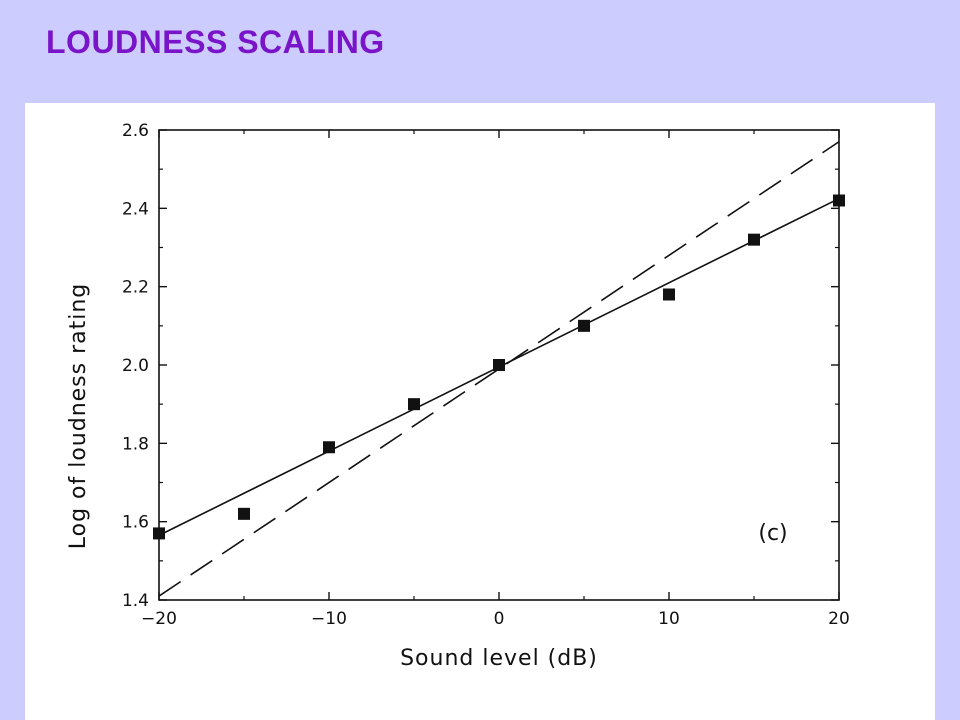 This screenshot has width=960, height=720. What do you see at coordinates (772, 533) in the screenshot?
I see `panel-label-c: (c)` at bounding box center [772, 533].